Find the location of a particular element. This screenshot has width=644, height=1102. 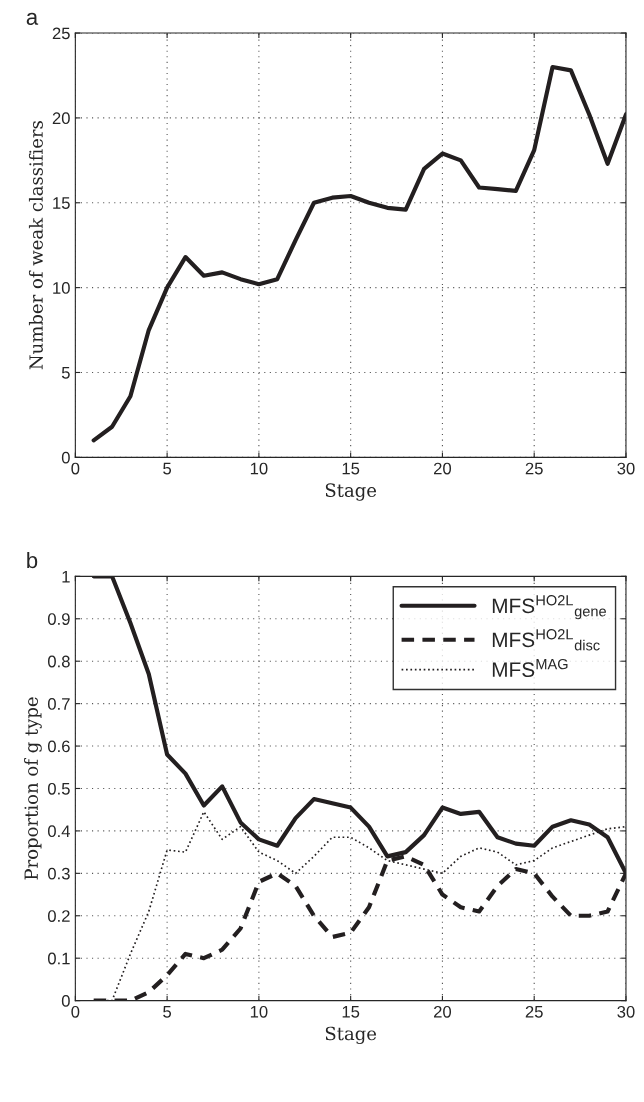

y-tick-label: 0.6 is located at coordinates (58, 746).